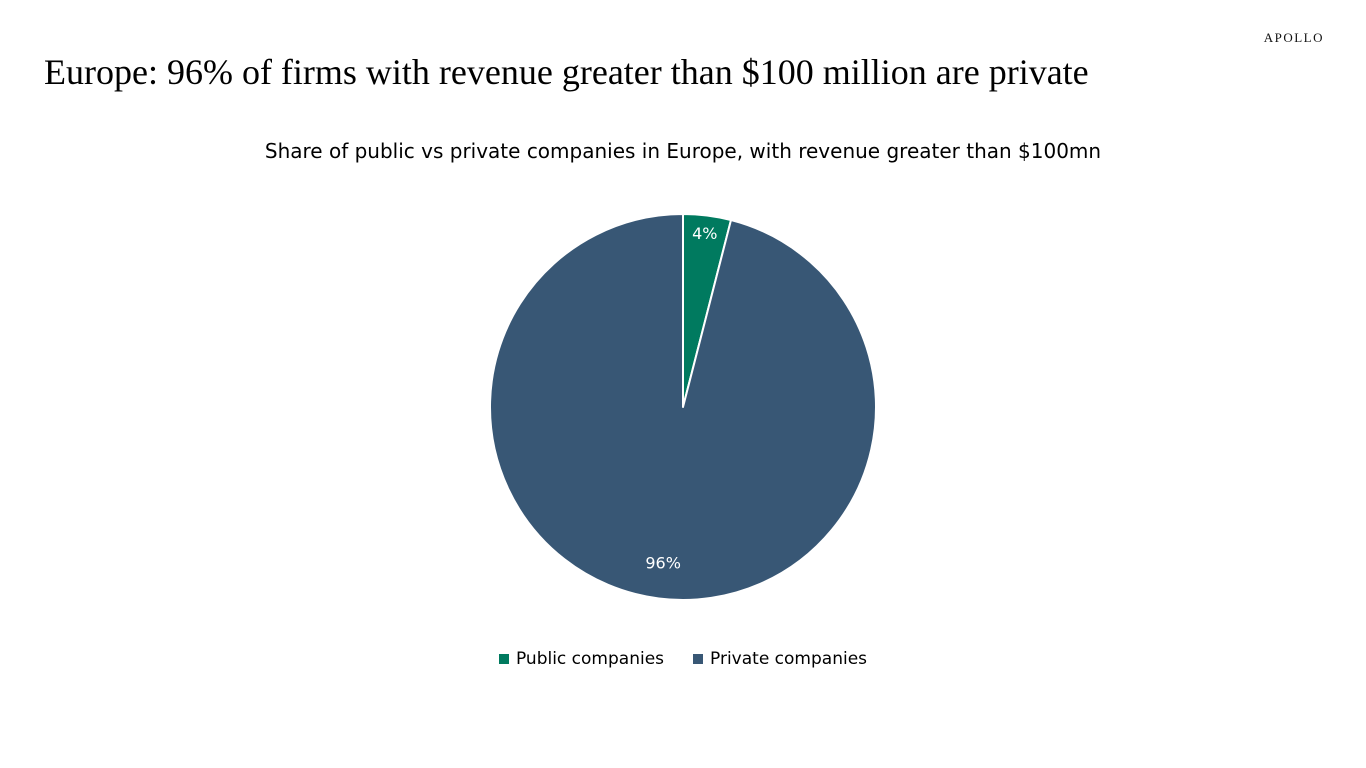  I want to click on legend-label-private: Private companies, so click(789, 659).